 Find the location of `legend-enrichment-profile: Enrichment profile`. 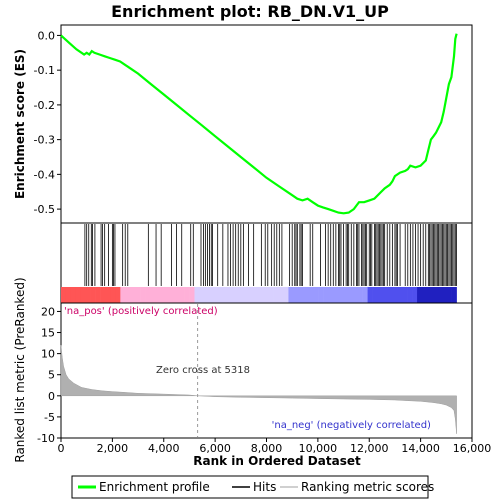

legend-enrichment-profile: Enrichment profile is located at coordinates (154, 487).